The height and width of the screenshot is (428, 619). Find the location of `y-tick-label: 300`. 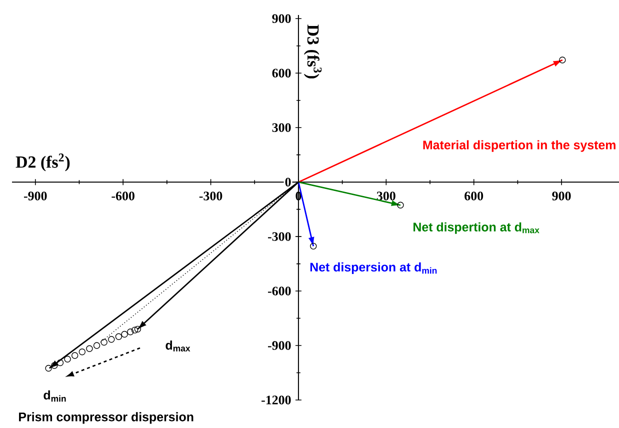

y-tick-label: 300 is located at coordinates (281, 127).